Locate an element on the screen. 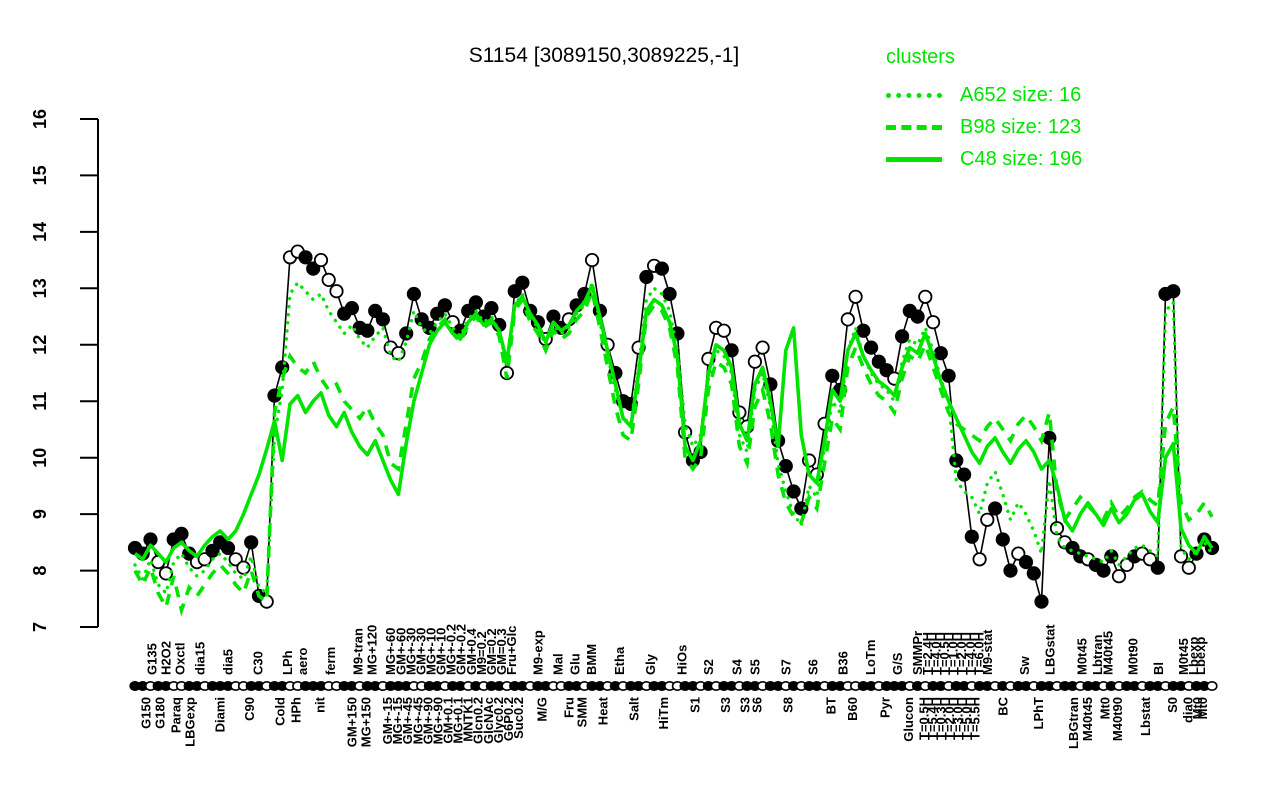  y-axis-tick-label: 14 is located at coordinates (40, 232).